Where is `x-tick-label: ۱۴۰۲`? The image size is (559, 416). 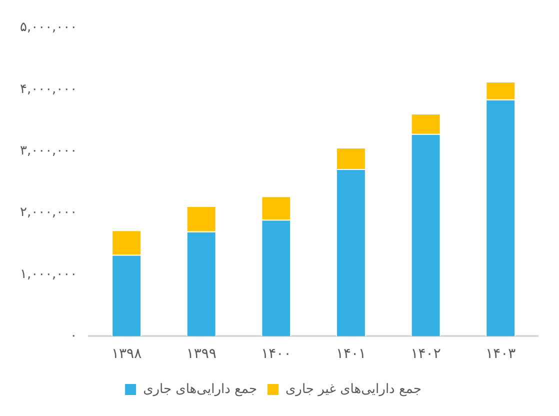
x-tick-label: ۱۴۰۲ is located at coordinates (425, 354).